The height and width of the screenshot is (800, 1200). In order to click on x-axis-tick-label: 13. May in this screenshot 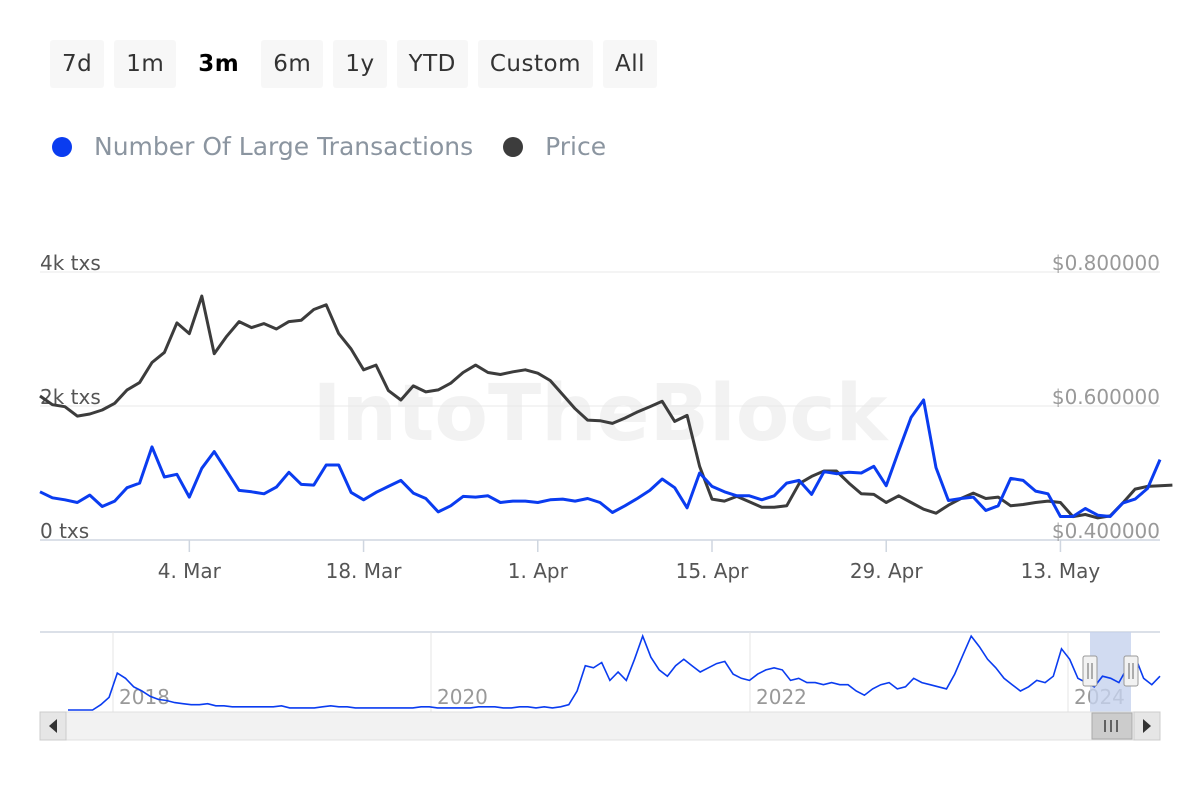, I will do `click(1061, 571)`.